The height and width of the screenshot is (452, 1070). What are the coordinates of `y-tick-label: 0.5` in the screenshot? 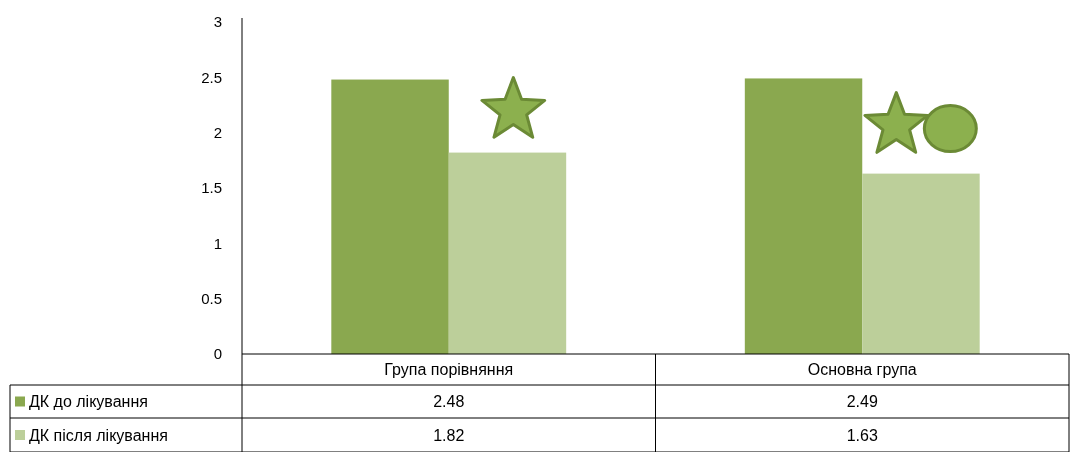 It's located at (211, 298).